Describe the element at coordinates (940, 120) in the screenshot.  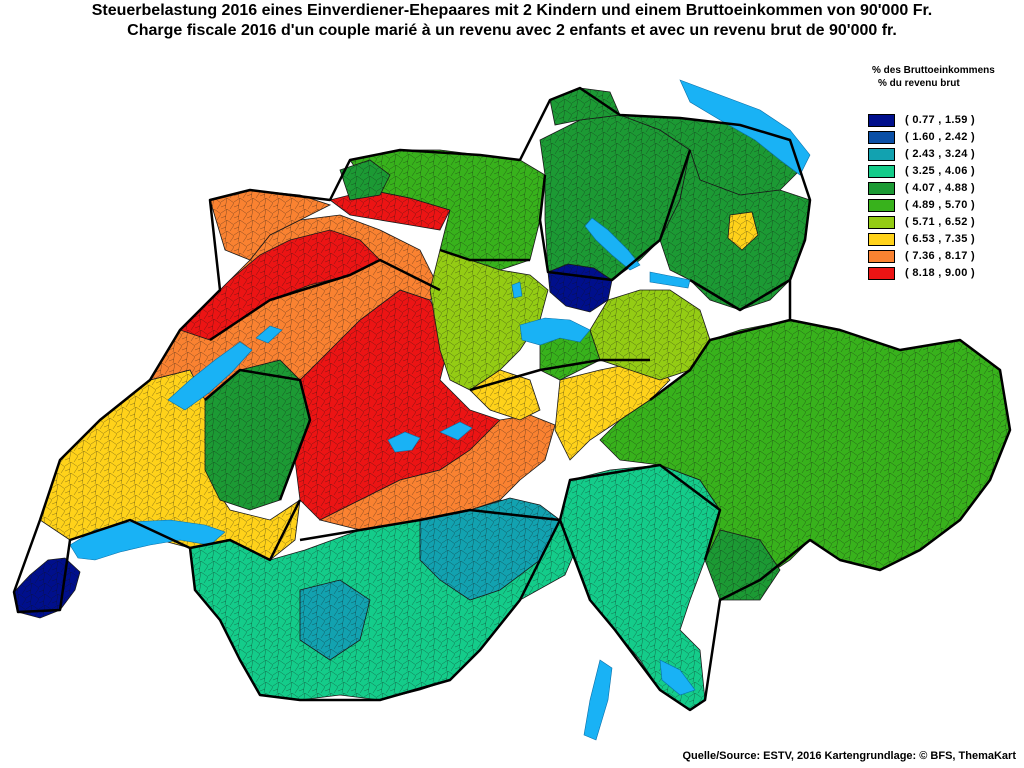
I see `legend-label: ( 0.77 , 1.59 )` at that location.